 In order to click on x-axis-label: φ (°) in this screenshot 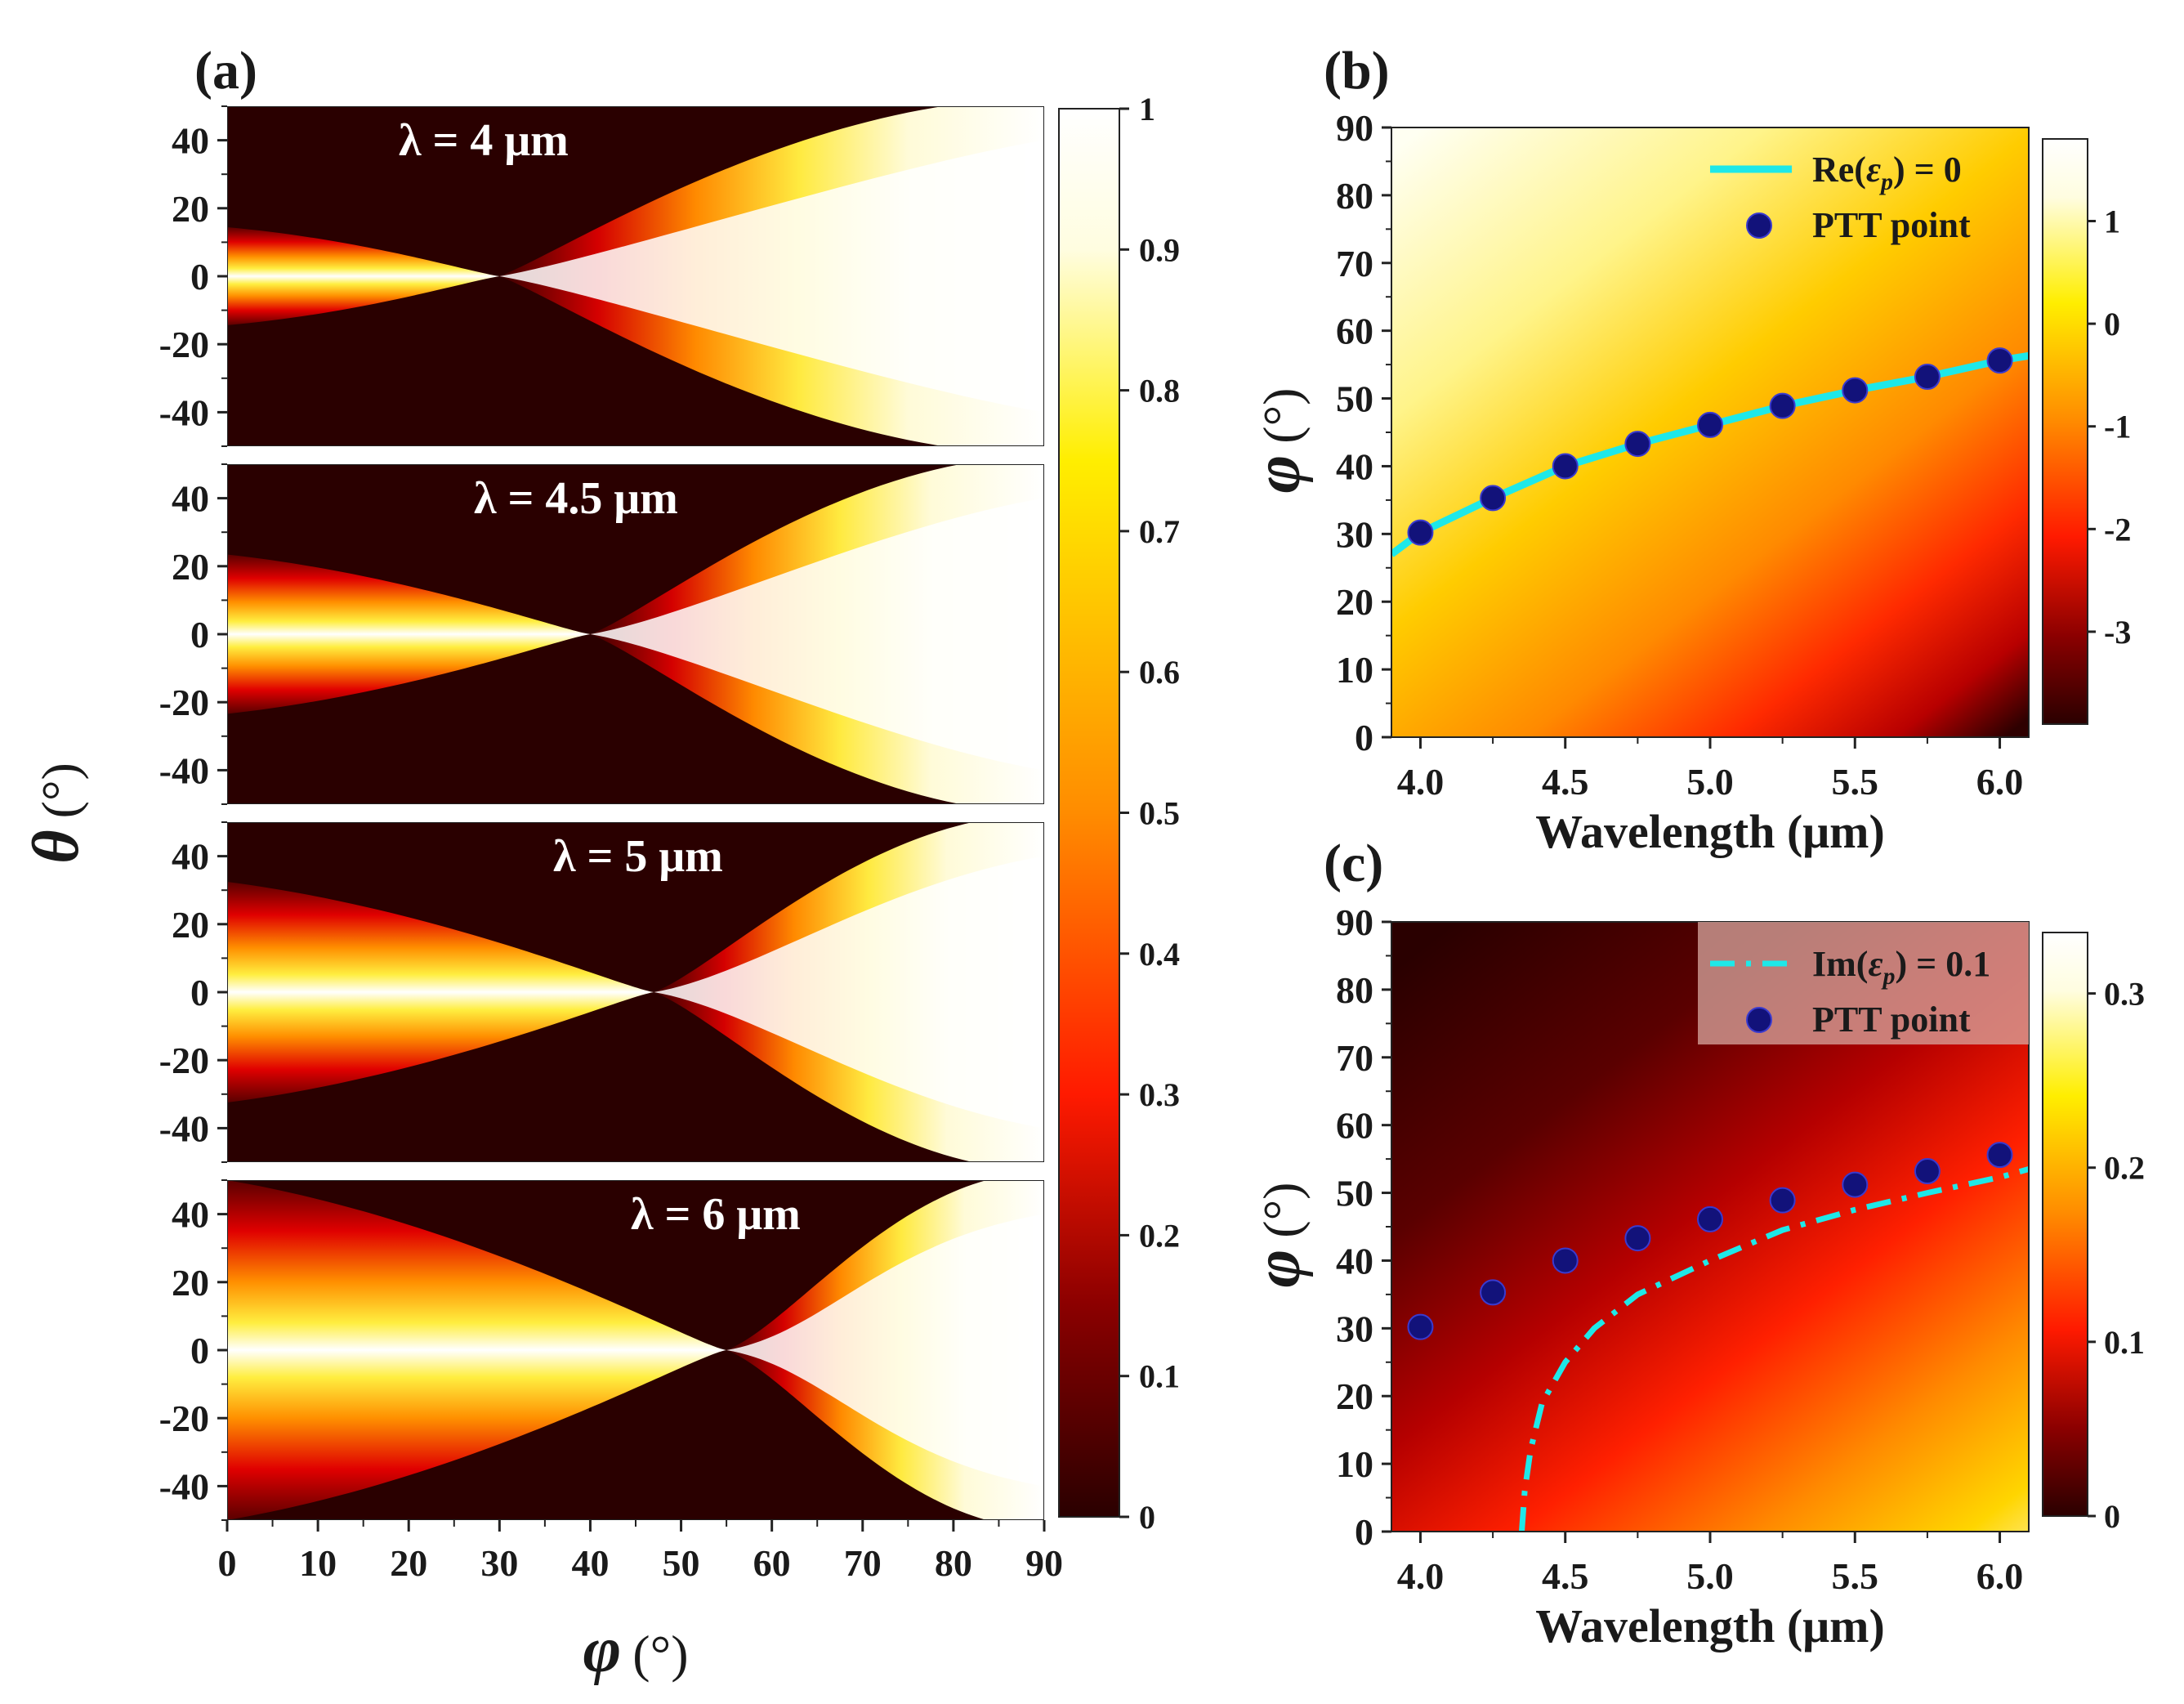, I will do `click(635, 1650)`.